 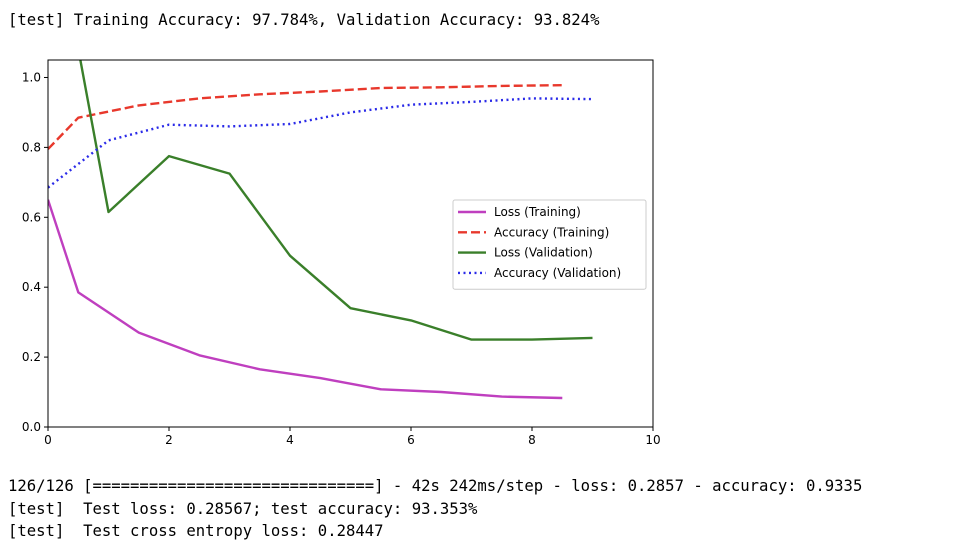 I want to click on y-tick-label: 0.0, so click(x=31, y=427).